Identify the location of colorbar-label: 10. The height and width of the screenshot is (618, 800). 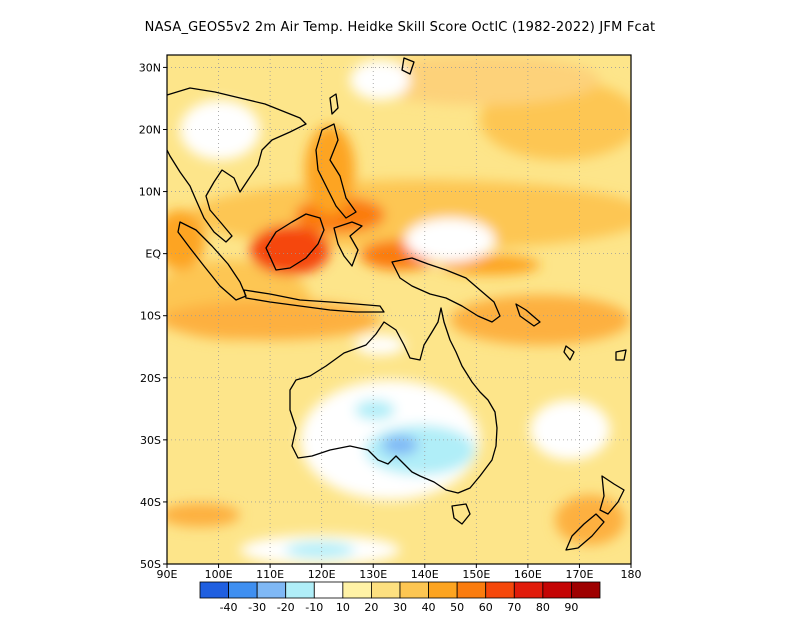
(343, 607).